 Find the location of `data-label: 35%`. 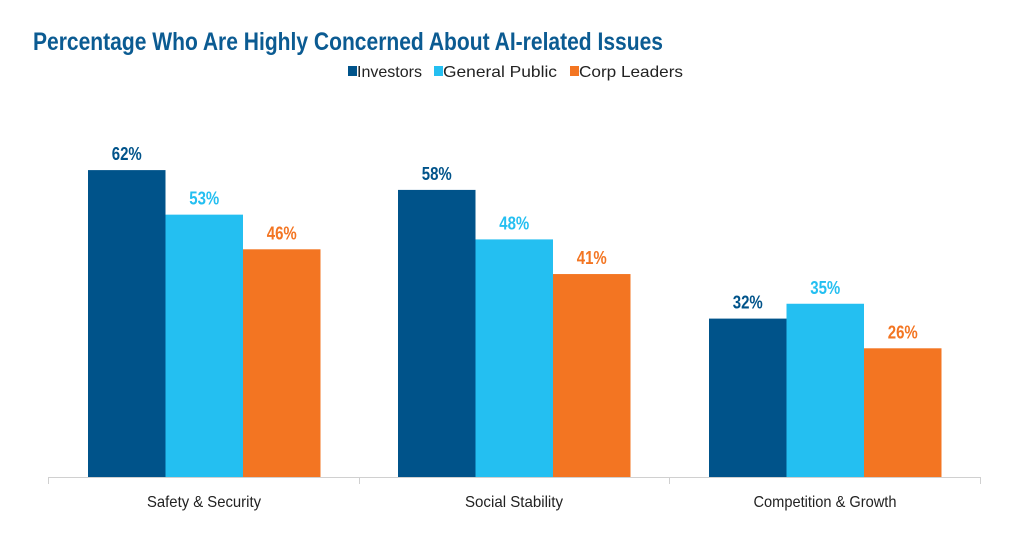

data-label: 35% is located at coordinates (825, 288).